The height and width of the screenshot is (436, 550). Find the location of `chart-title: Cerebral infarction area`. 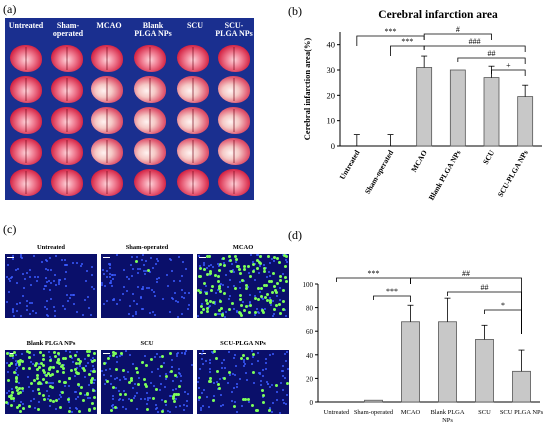

chart-title: Cerebral infarction area is located at coordinates (438, 15).